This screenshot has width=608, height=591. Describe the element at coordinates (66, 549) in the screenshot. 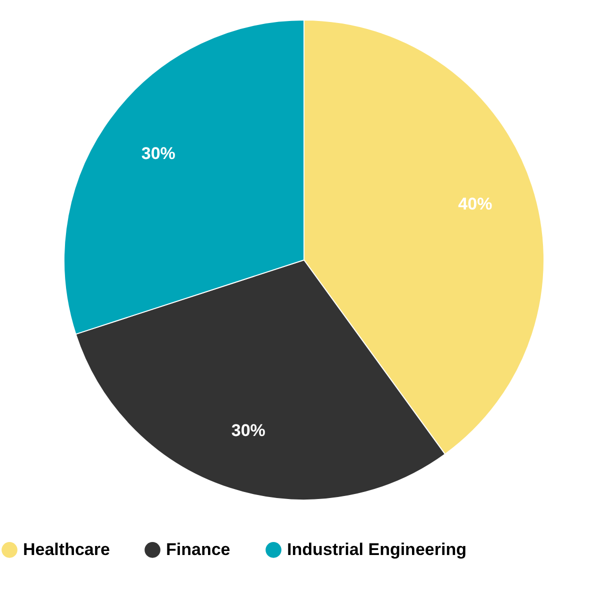

I see `legend-label: Healthcare` at that location.